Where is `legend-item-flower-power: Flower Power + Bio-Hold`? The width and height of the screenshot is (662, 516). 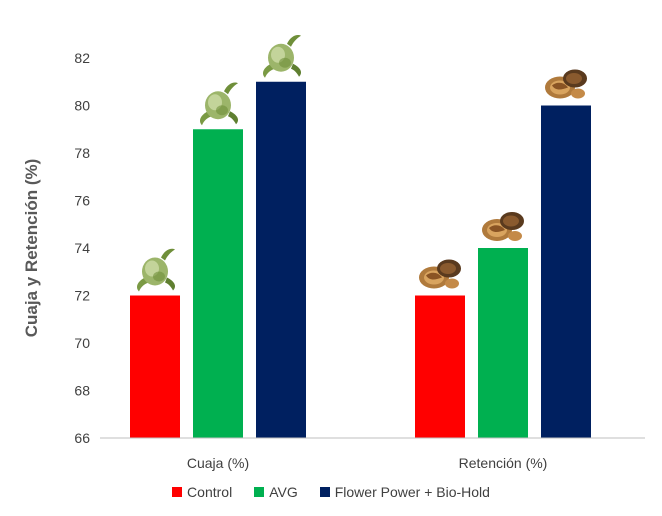 legend-item-flower-power: Flower Power + Bio-Hold is located at coordinates (404, 492).